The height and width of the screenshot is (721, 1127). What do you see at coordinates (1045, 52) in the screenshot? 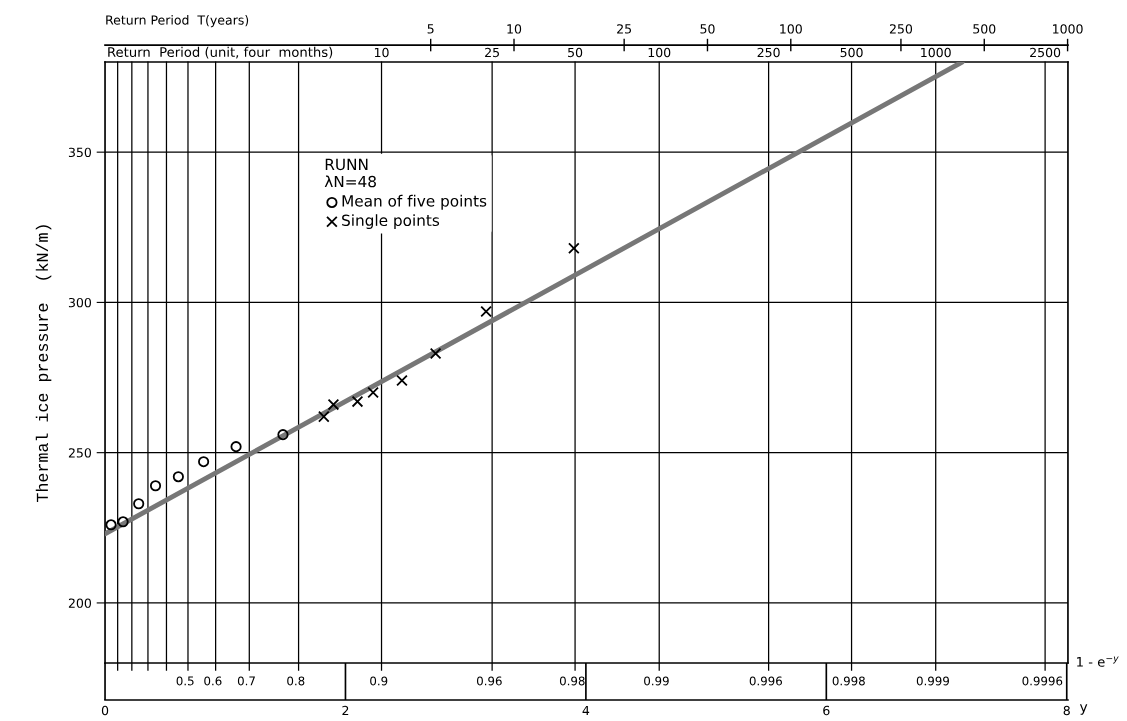
I see `text: 2500` at bounding box center [1045, 52].